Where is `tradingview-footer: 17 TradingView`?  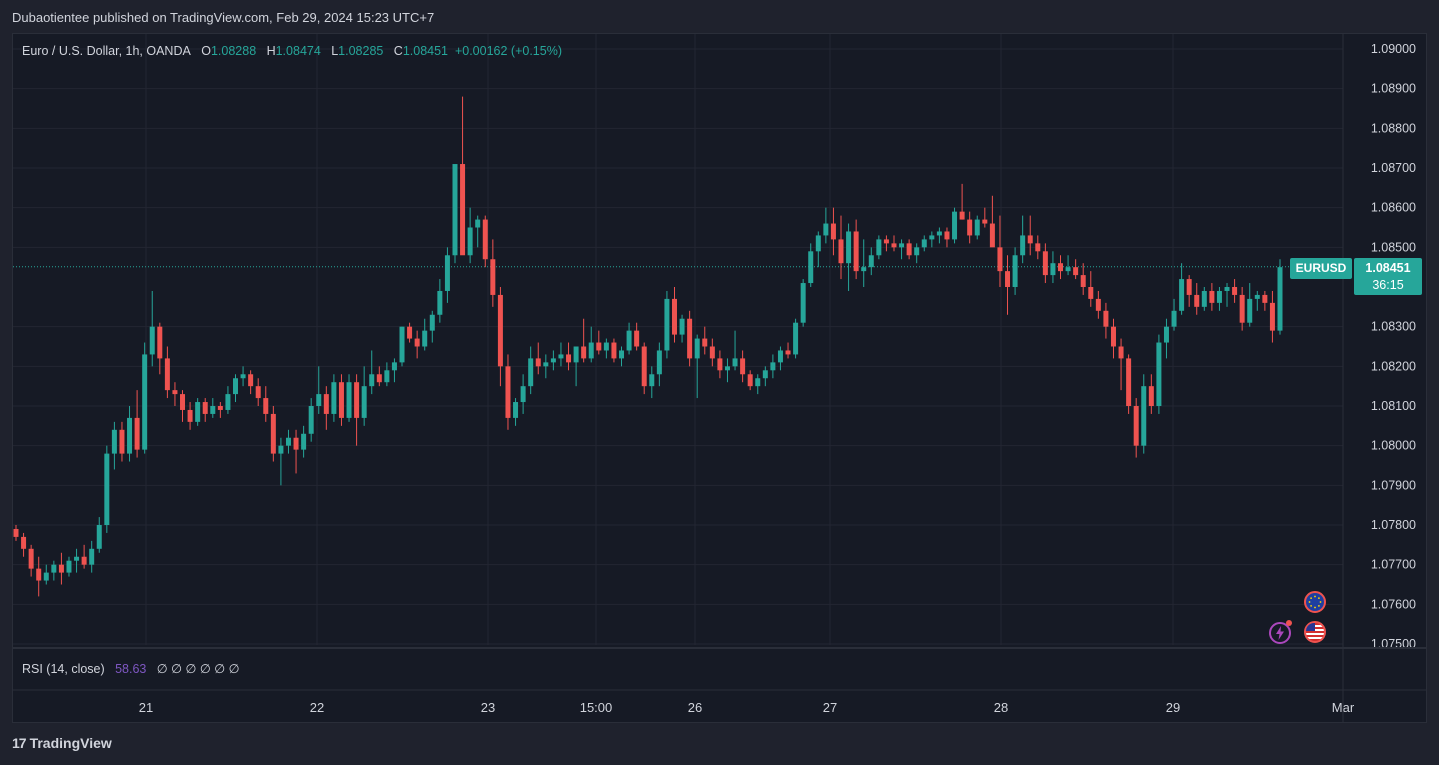
tradingview-footer: 17 TradingView is located at coordinates (62, 743).